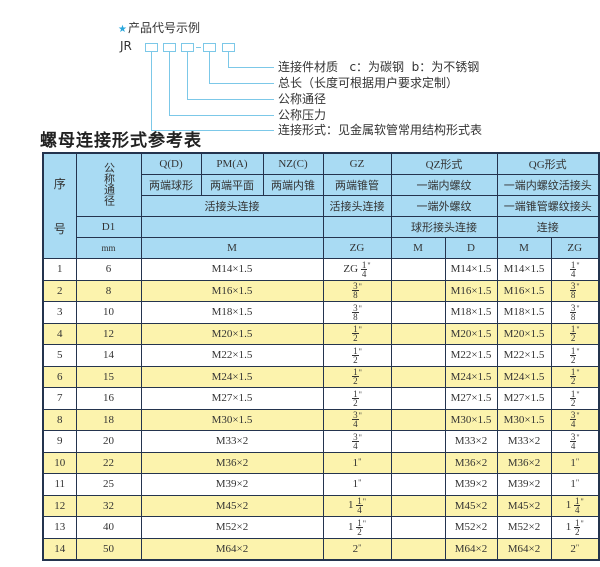 Image resolution: width=600 pixels, height=567 pixels. I want to click on cell-zg: 1", so click(357, 484).